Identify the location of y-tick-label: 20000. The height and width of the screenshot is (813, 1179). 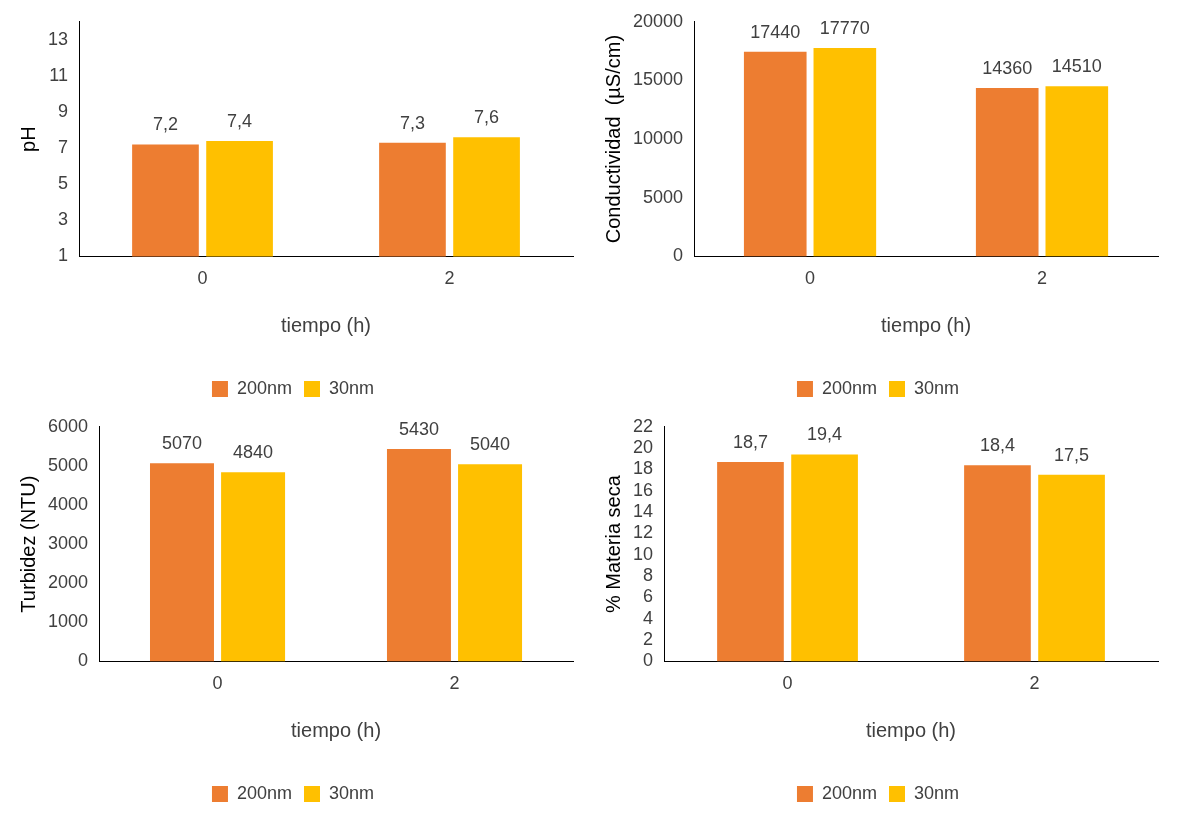
(658, 20).